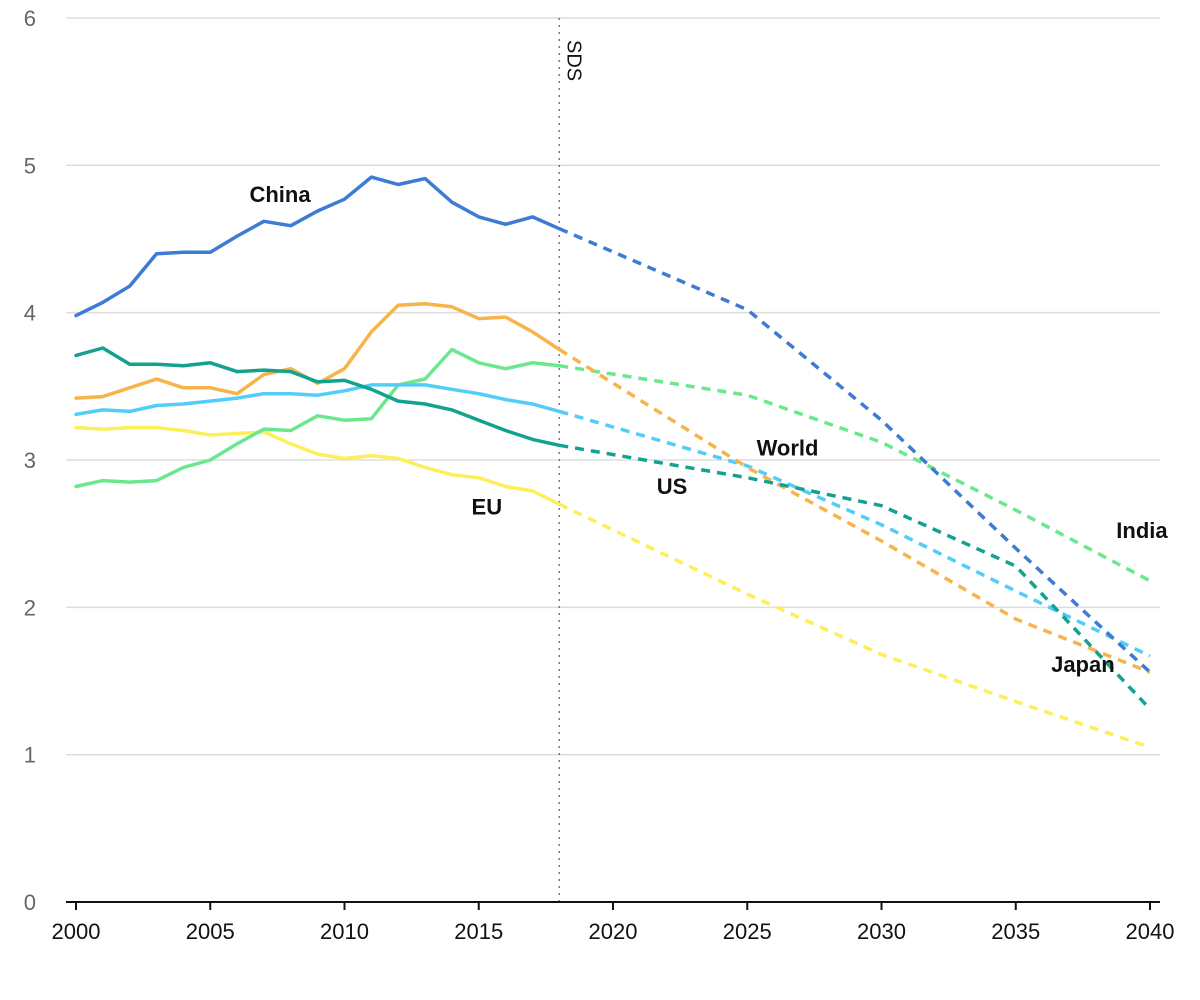  Describe the element at coordinates (30, 313) in the screenshot. I see `y-tick-label: 4` at that location.